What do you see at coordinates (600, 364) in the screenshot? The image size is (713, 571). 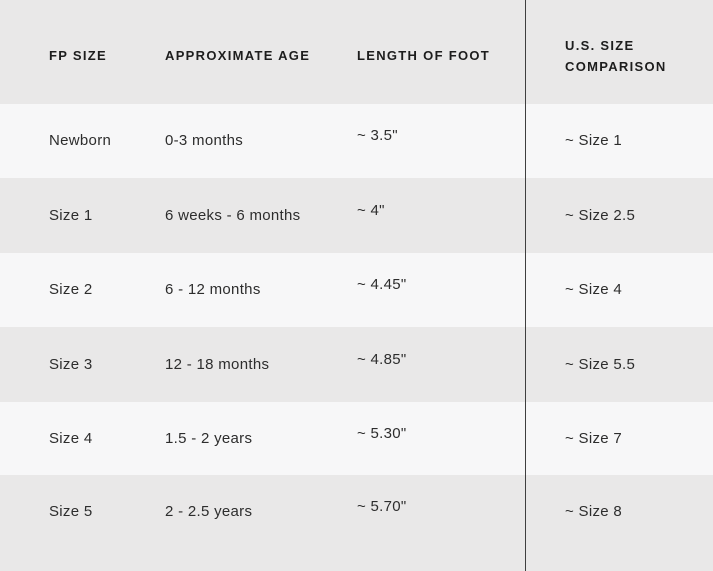 I see `us-size-cell: ~ Size 5.5` at bounding box center [600, 364].